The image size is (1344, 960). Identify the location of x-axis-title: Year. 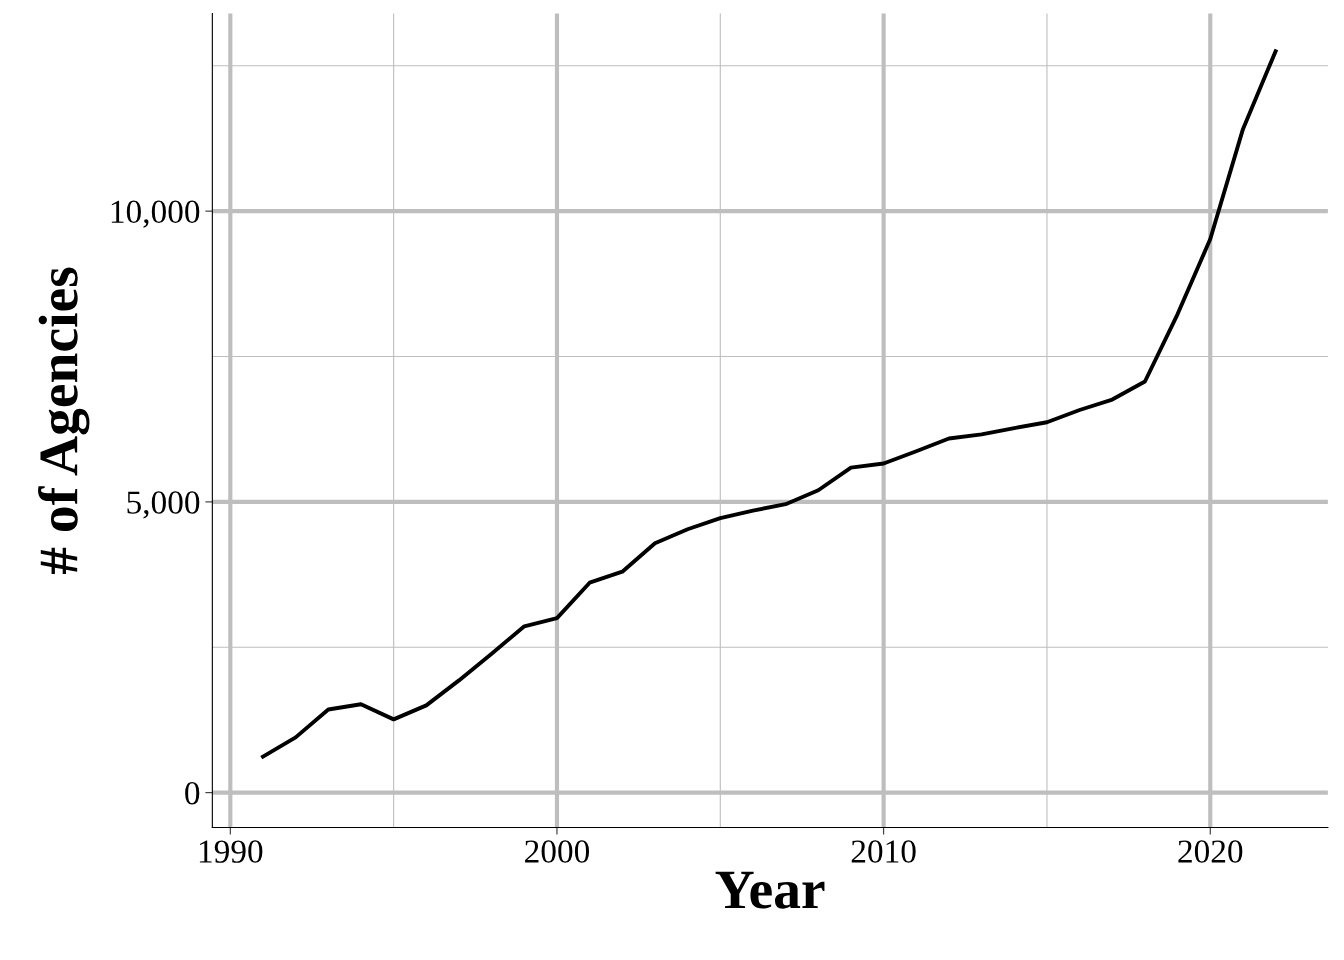
(770, 890).